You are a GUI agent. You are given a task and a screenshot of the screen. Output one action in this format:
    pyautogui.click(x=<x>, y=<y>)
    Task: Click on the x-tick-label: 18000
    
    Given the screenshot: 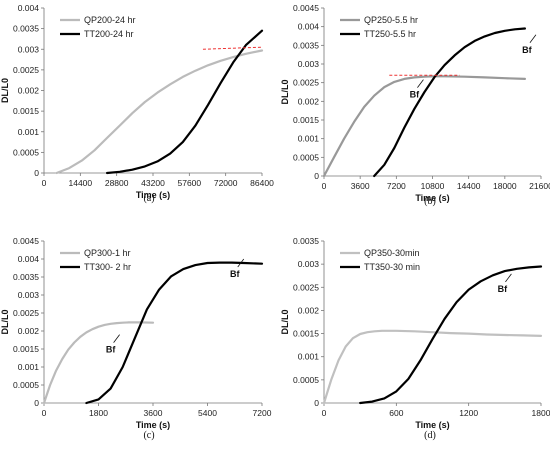 What is the action you would take?
    pyautogui.click(x=505, y=186)
    